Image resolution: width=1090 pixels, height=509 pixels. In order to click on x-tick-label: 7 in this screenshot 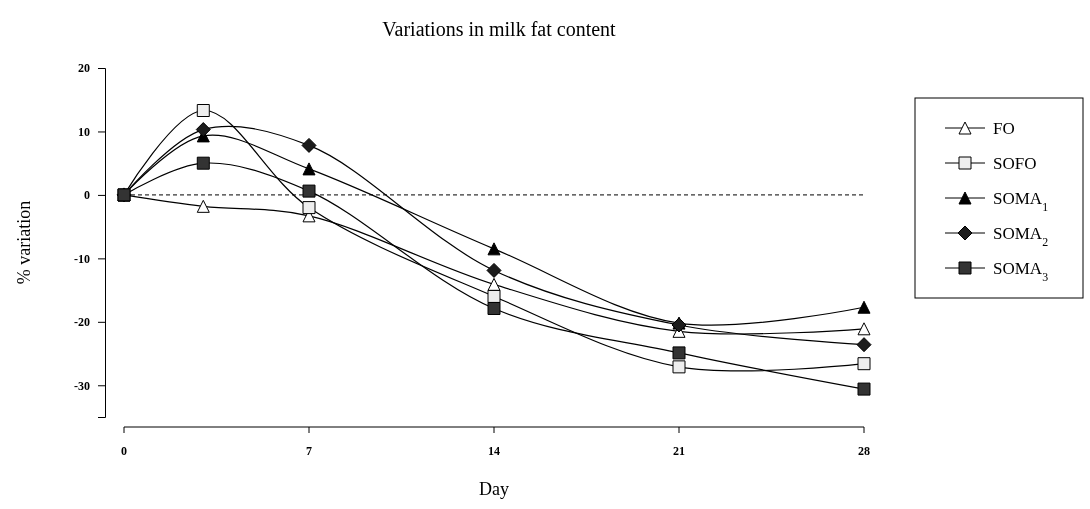, I will do `click(309, 451)`.